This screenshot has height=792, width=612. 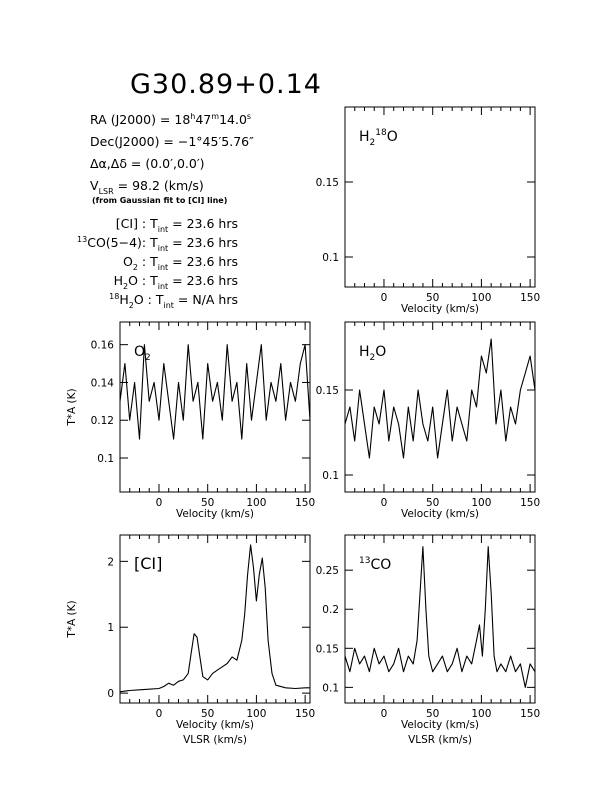 I want to click on ra-line: RA (J2000) = 18h47m14.0s, so click(x=170, y=119).